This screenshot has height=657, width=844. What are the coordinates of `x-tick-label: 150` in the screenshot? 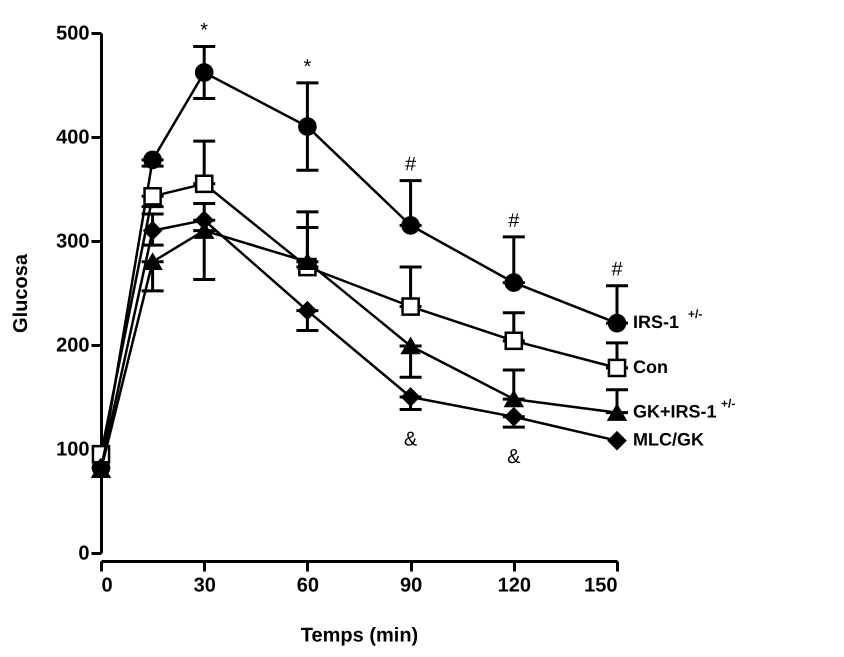 It's located at (601, 585).